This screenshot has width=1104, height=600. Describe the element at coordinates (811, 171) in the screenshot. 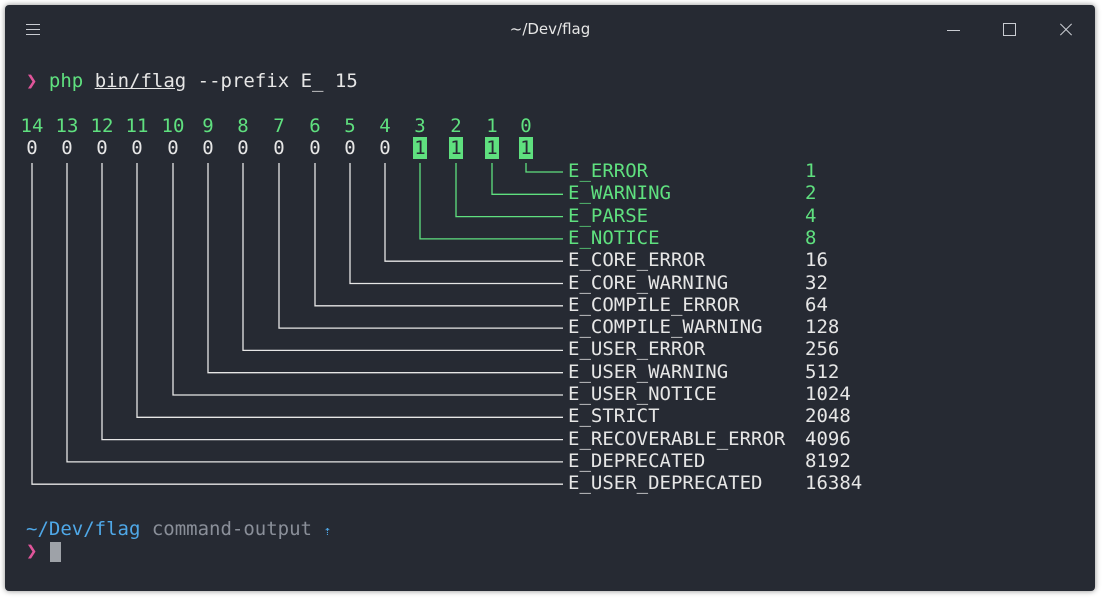

I see `flag-value: 1` at that location.